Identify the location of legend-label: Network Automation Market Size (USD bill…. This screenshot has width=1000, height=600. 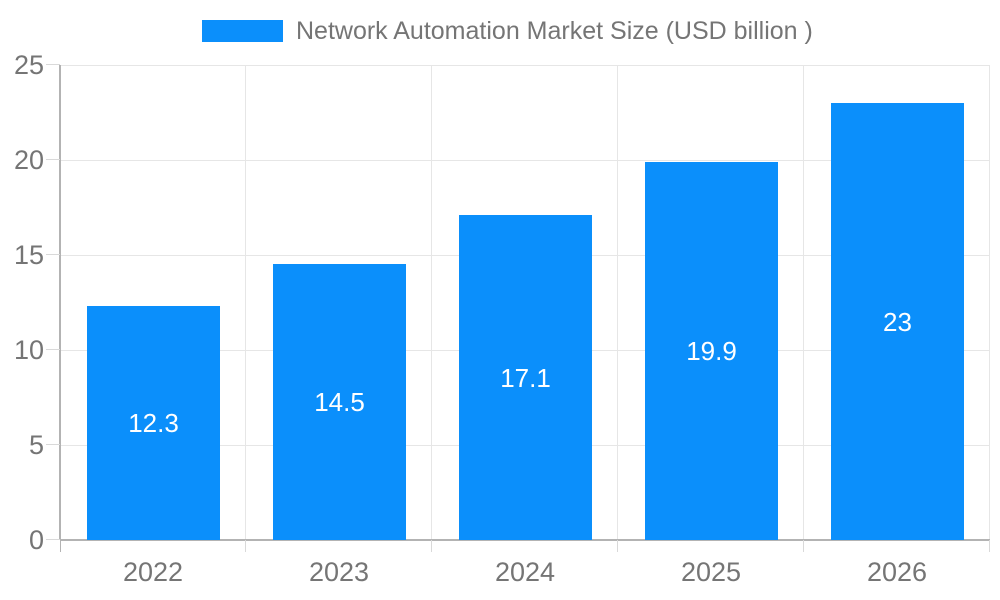
(554, 31).